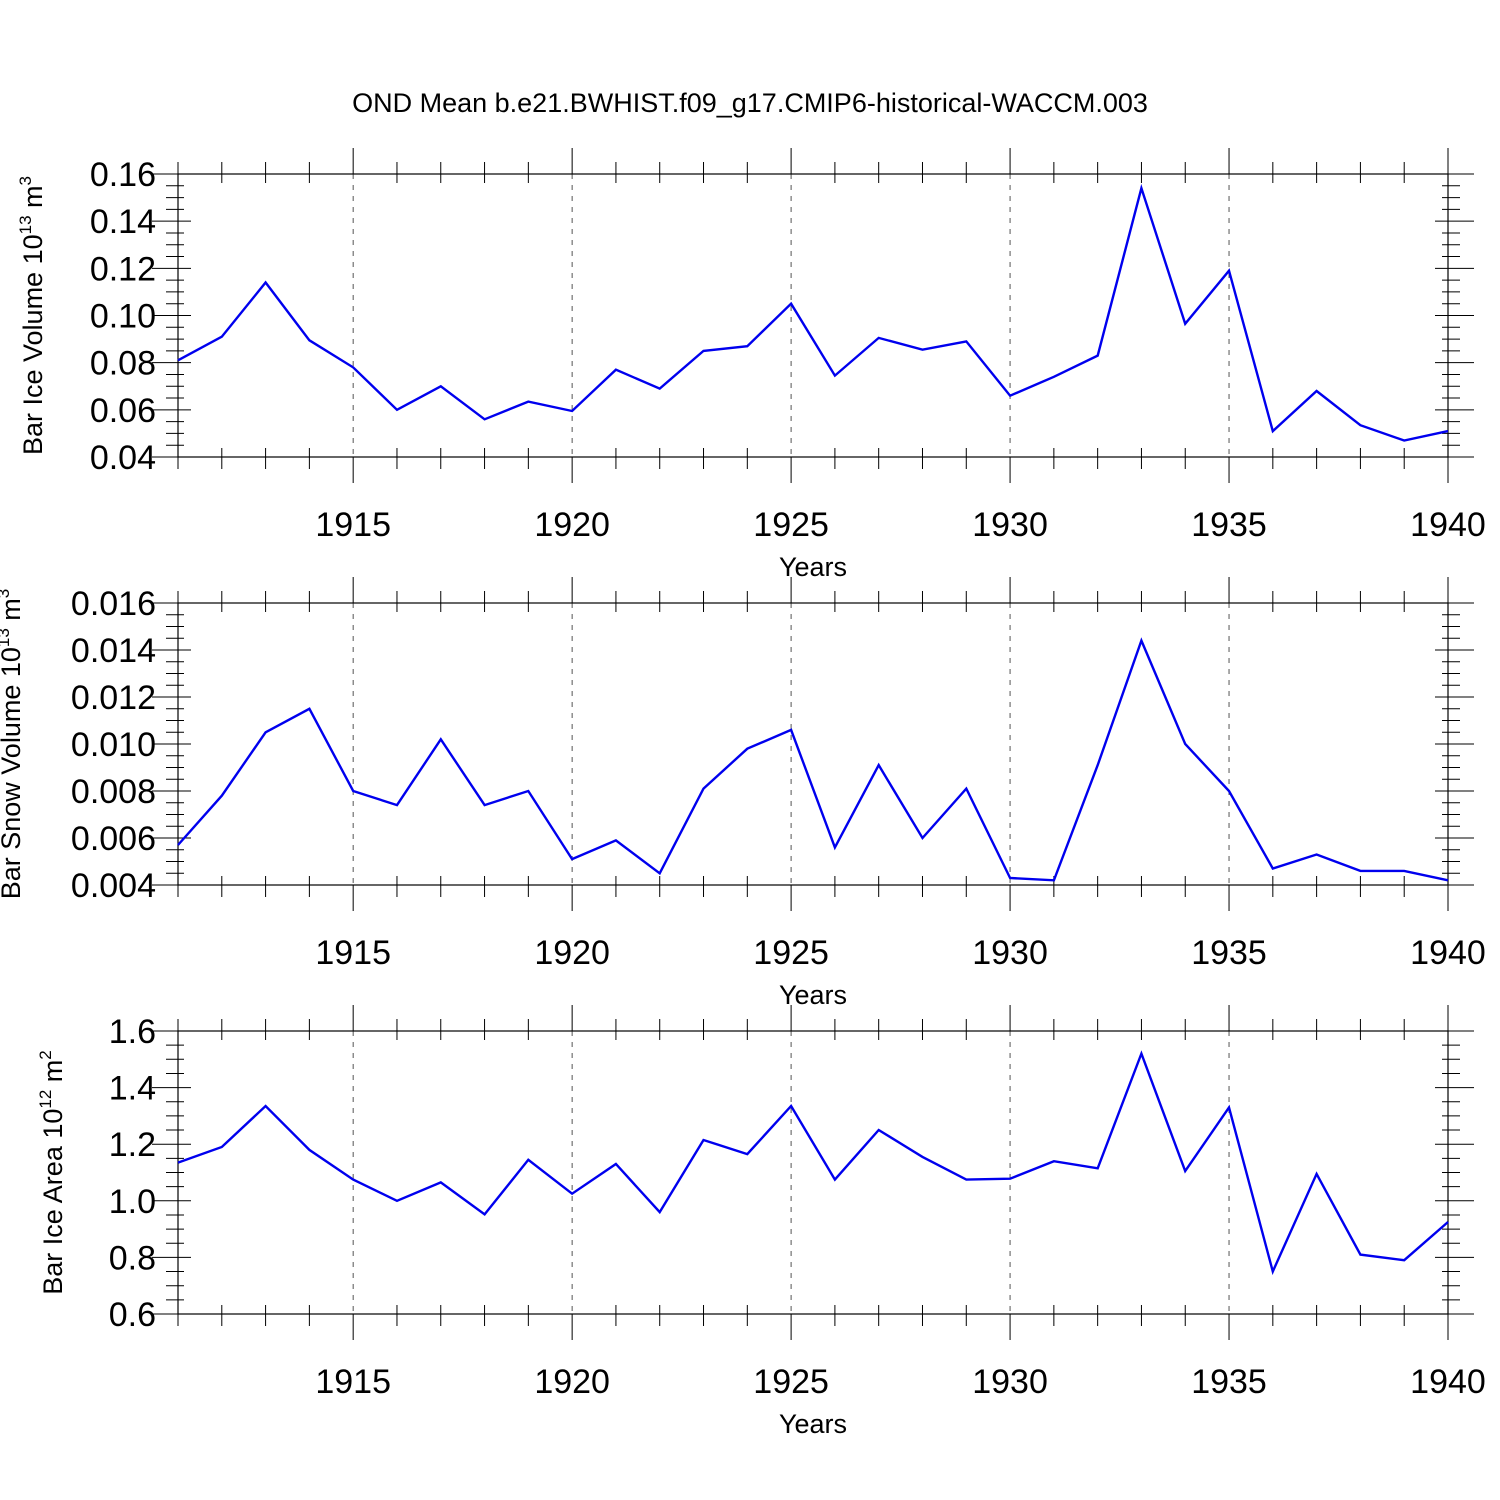  I want to click on y-tick-label: 0.004, so click(113, 886).